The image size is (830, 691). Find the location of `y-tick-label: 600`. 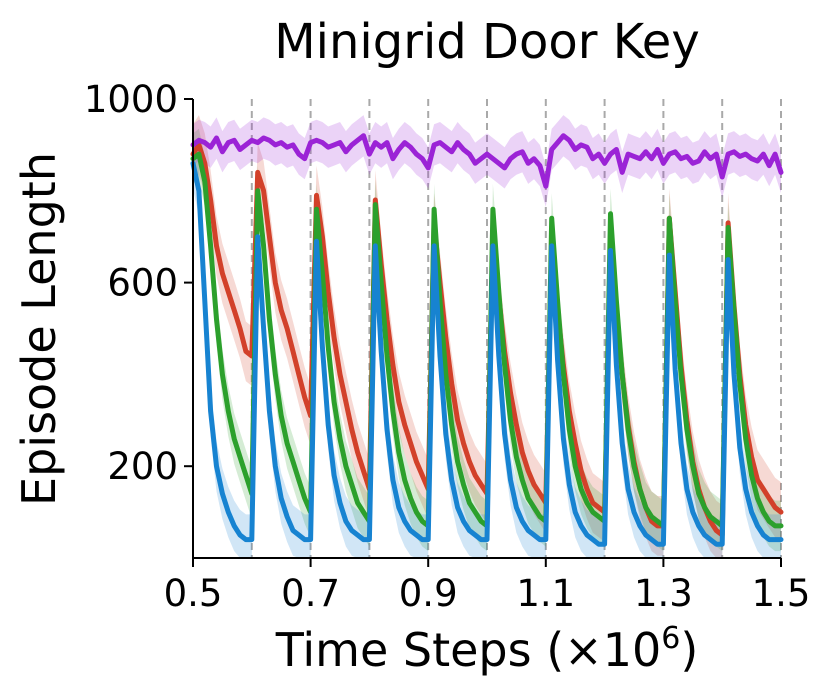

y-tick-label: 600 is located at coordinates (142, 283).